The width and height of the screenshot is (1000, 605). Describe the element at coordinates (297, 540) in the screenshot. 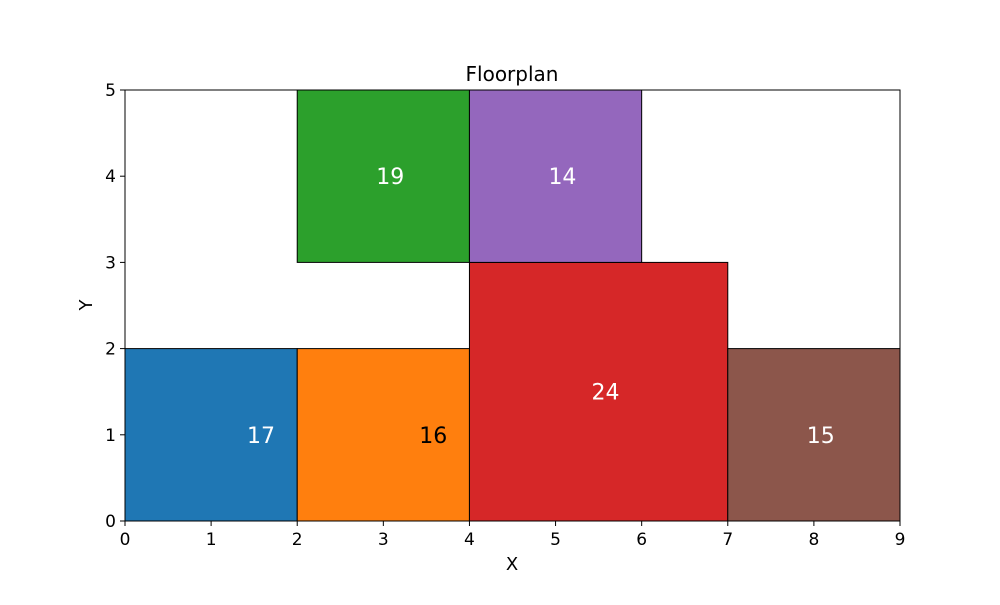

I see `x-tick-label: 2` at that location.